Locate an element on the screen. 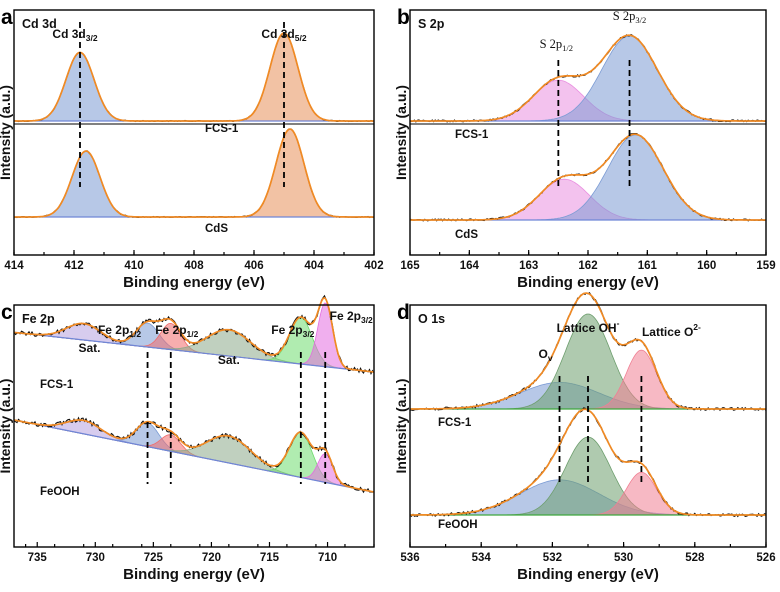  peak-label: S 2p1/2 is located at coordinates (556, 45).